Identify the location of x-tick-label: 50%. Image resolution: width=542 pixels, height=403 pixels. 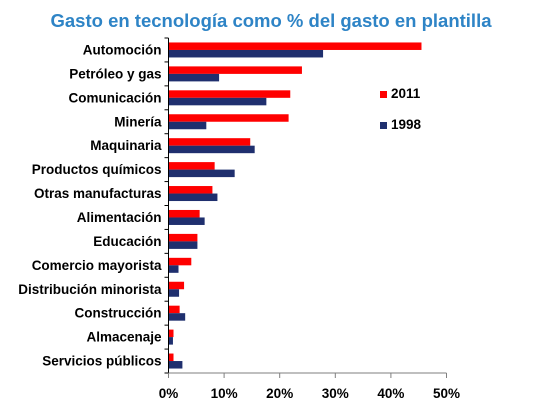
(446, 393).